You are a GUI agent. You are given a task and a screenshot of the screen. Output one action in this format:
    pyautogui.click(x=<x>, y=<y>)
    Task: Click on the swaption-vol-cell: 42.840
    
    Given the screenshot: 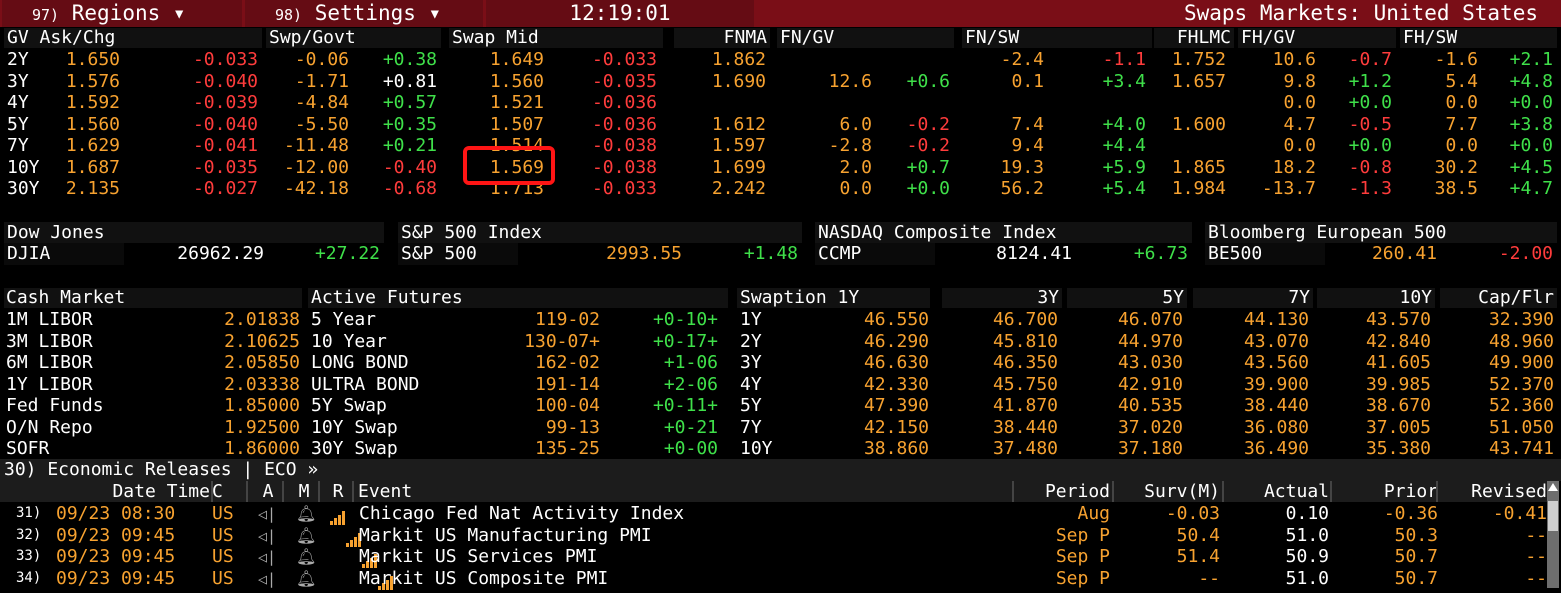 What is the action you would take?
    pyautogui.click(x=1398, y=341)
    